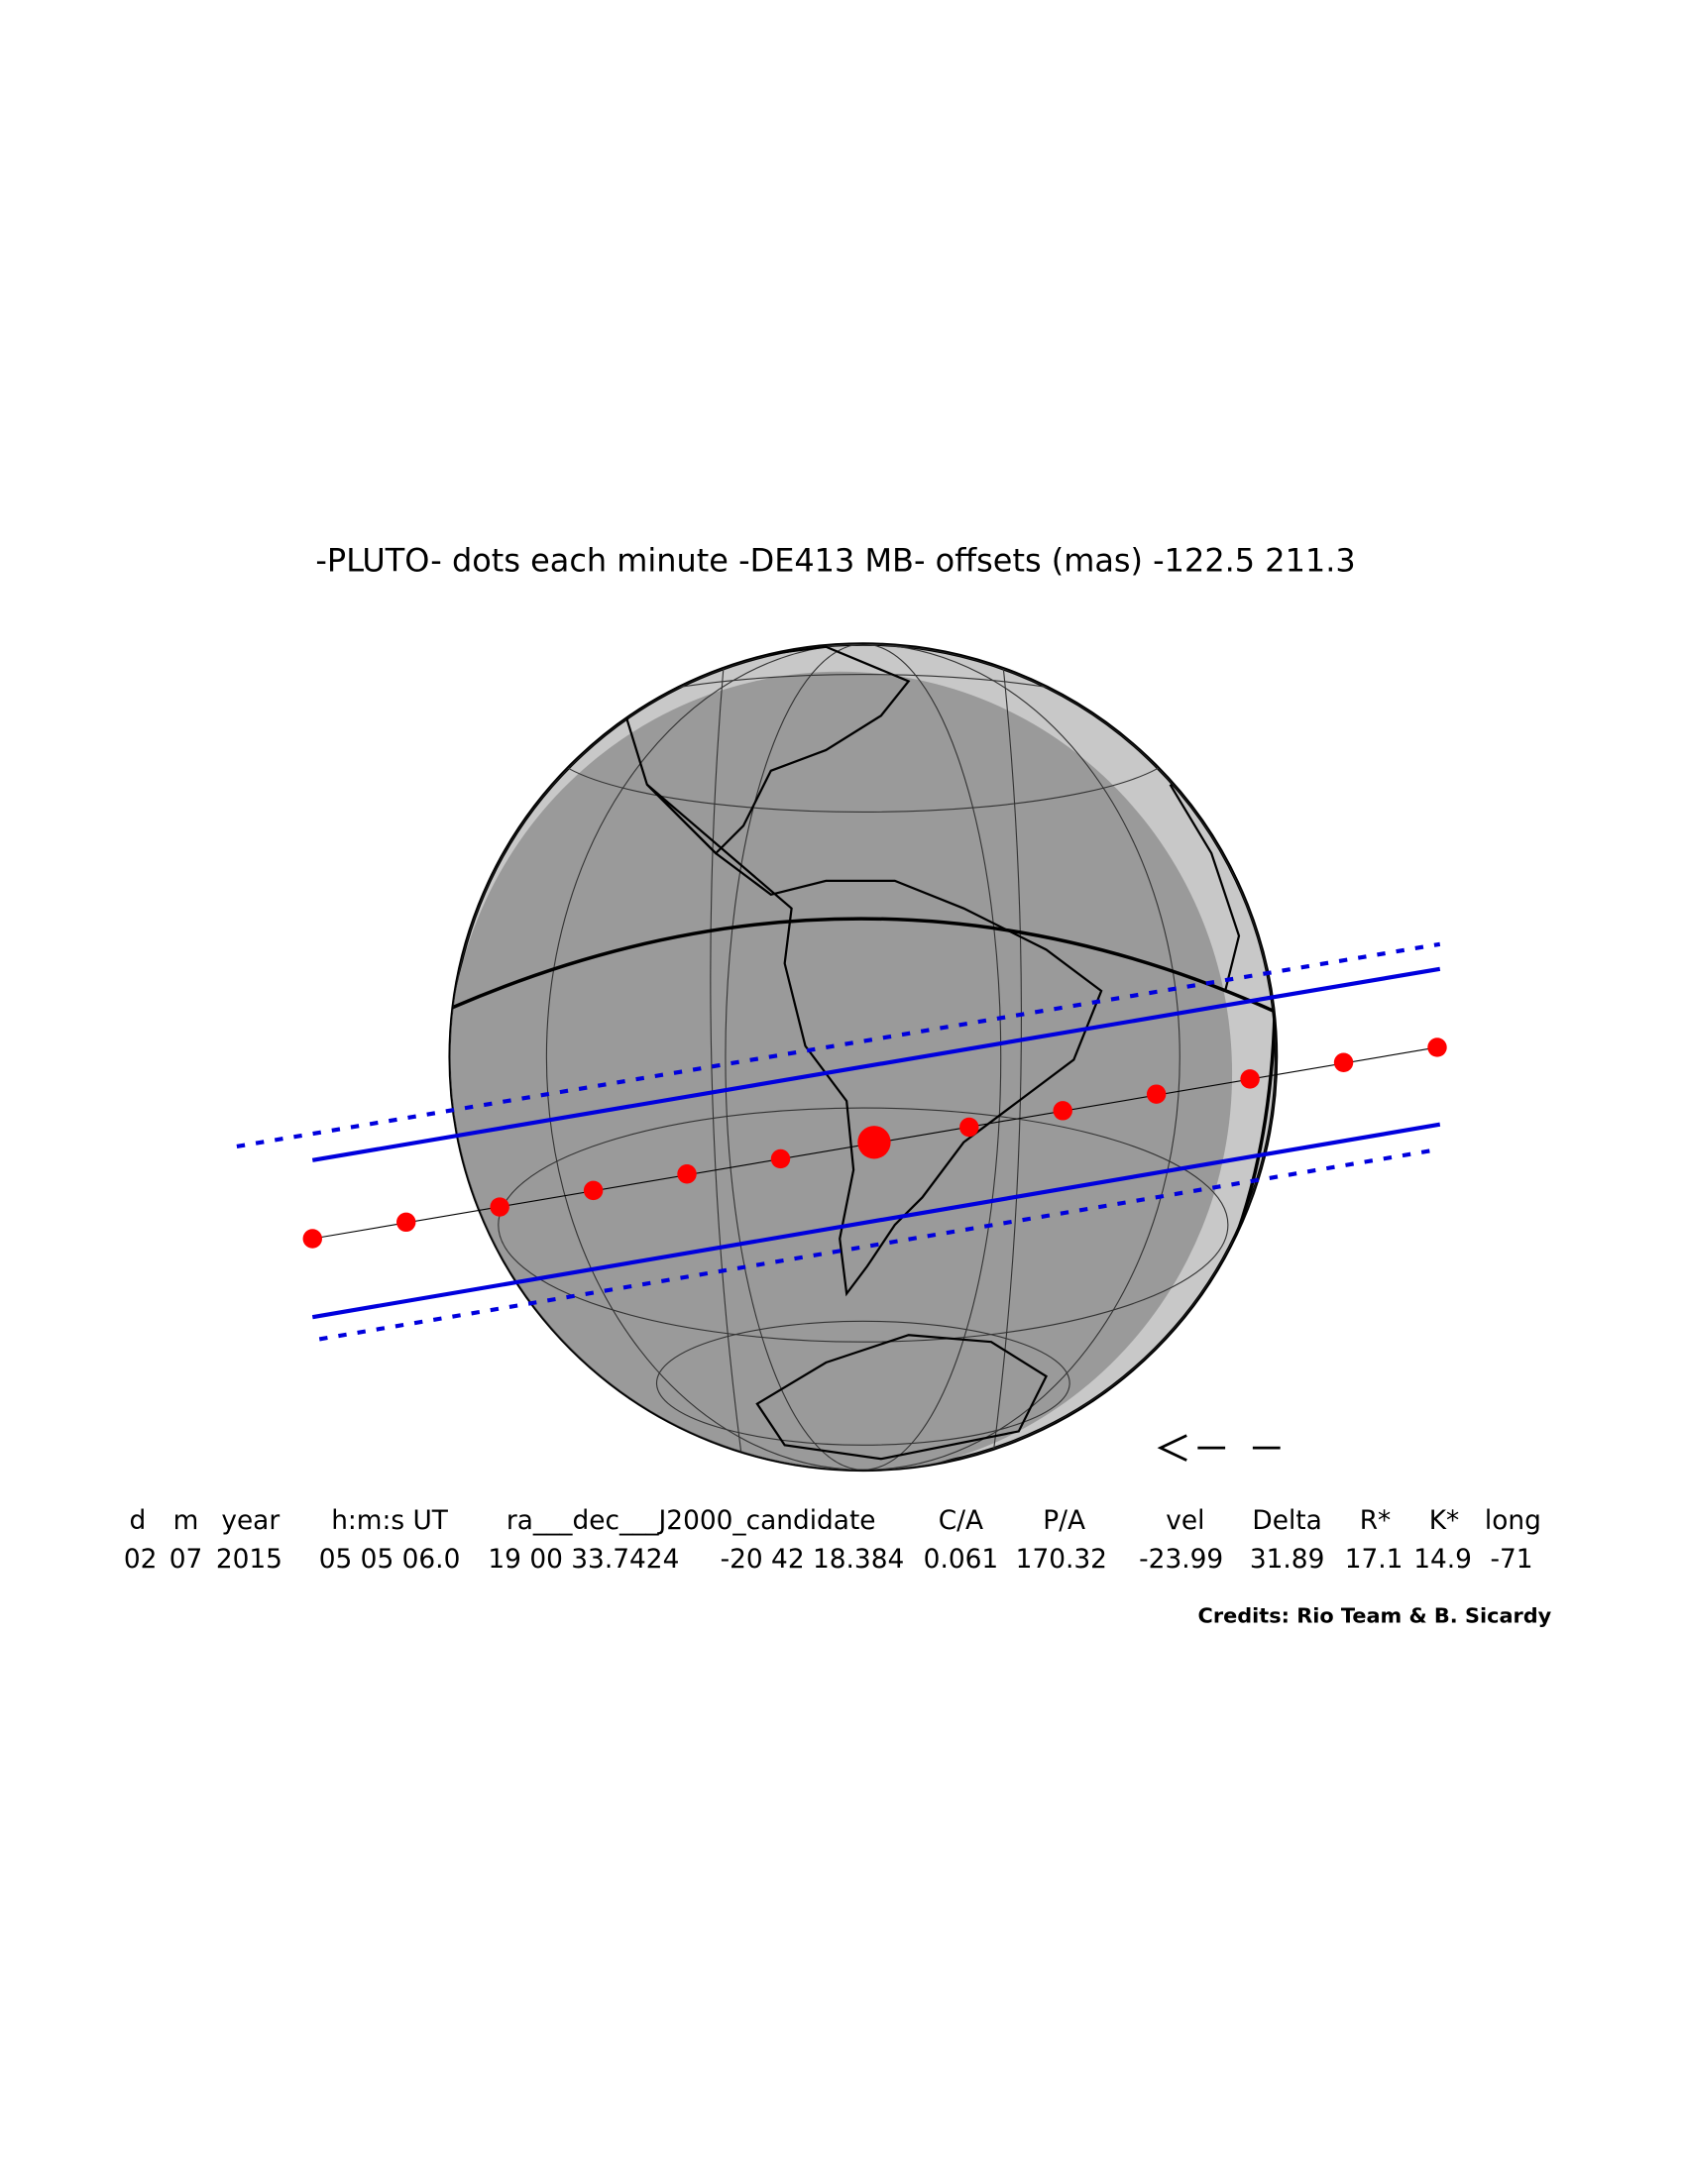 Image resolution: width=1685 pixels, height=2184 pixels. What do you see at coordinates (186, 1521) in the screenshot?
I see `header-cell: m` at bounding box center [186, 1521].